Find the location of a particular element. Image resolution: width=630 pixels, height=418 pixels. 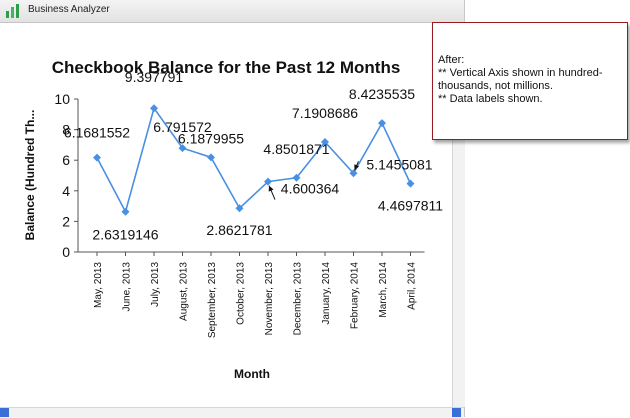

data-label: 8.4235535 is located at coordinates (382, 94).